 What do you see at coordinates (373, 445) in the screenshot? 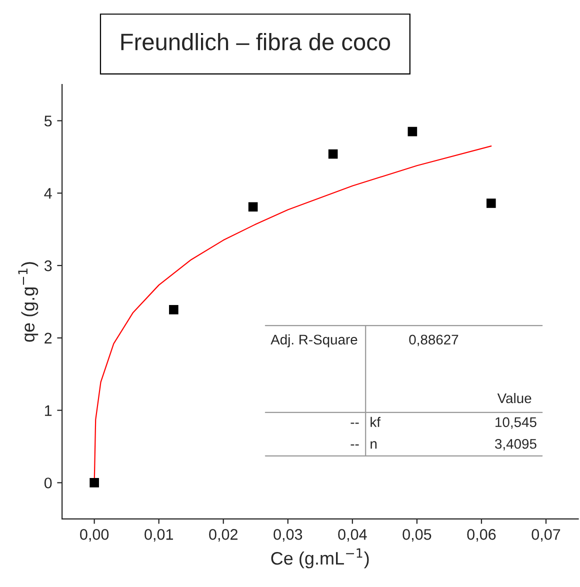
I see `annotation: n` at bounding box center [373, 445].